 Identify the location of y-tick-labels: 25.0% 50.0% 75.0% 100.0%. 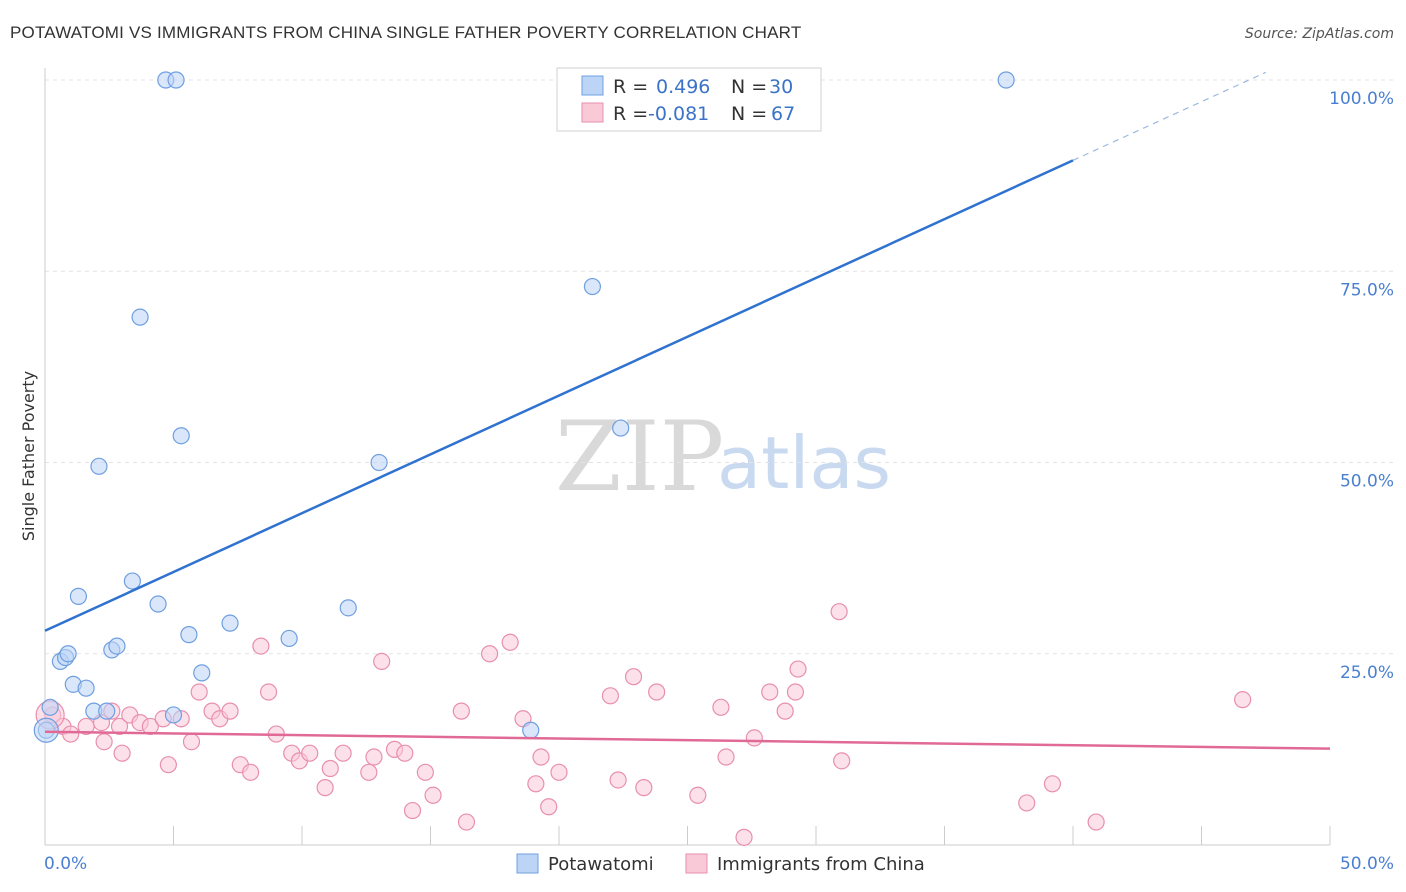
(1361, 386).